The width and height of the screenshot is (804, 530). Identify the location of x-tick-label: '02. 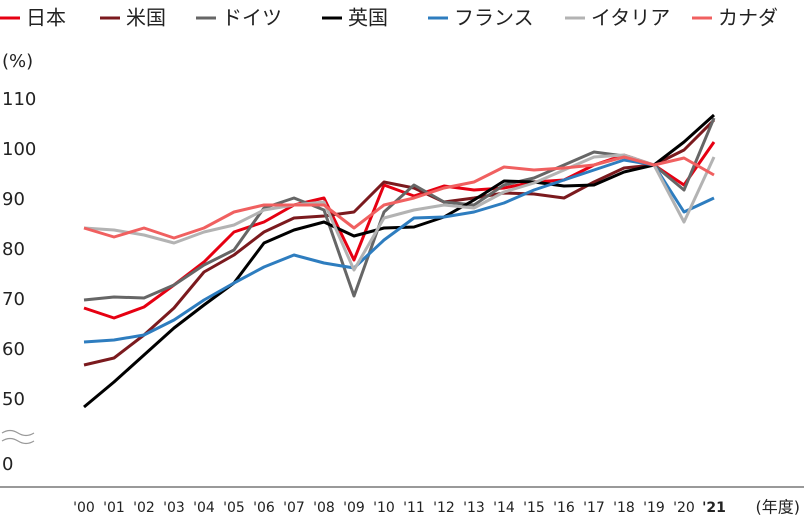
(144, 508).